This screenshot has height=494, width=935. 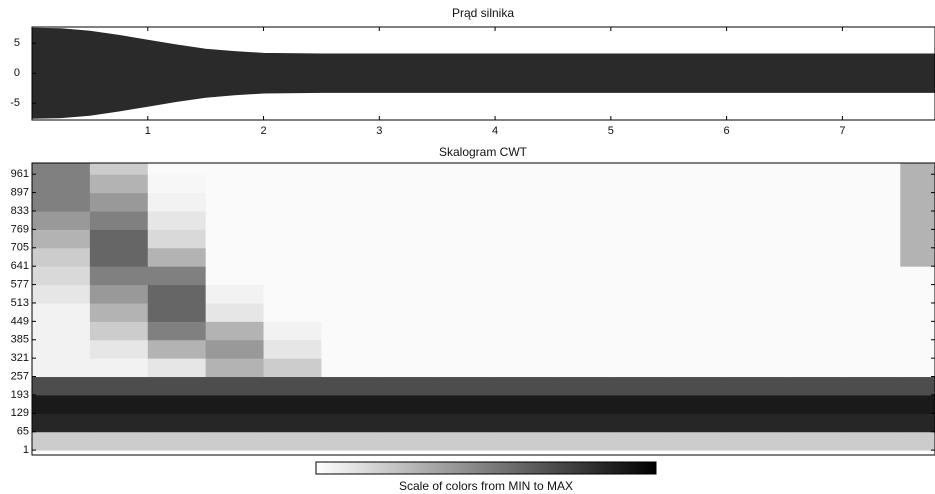 I want to click on y-tick-label: 833, so click(x=20, y=211).